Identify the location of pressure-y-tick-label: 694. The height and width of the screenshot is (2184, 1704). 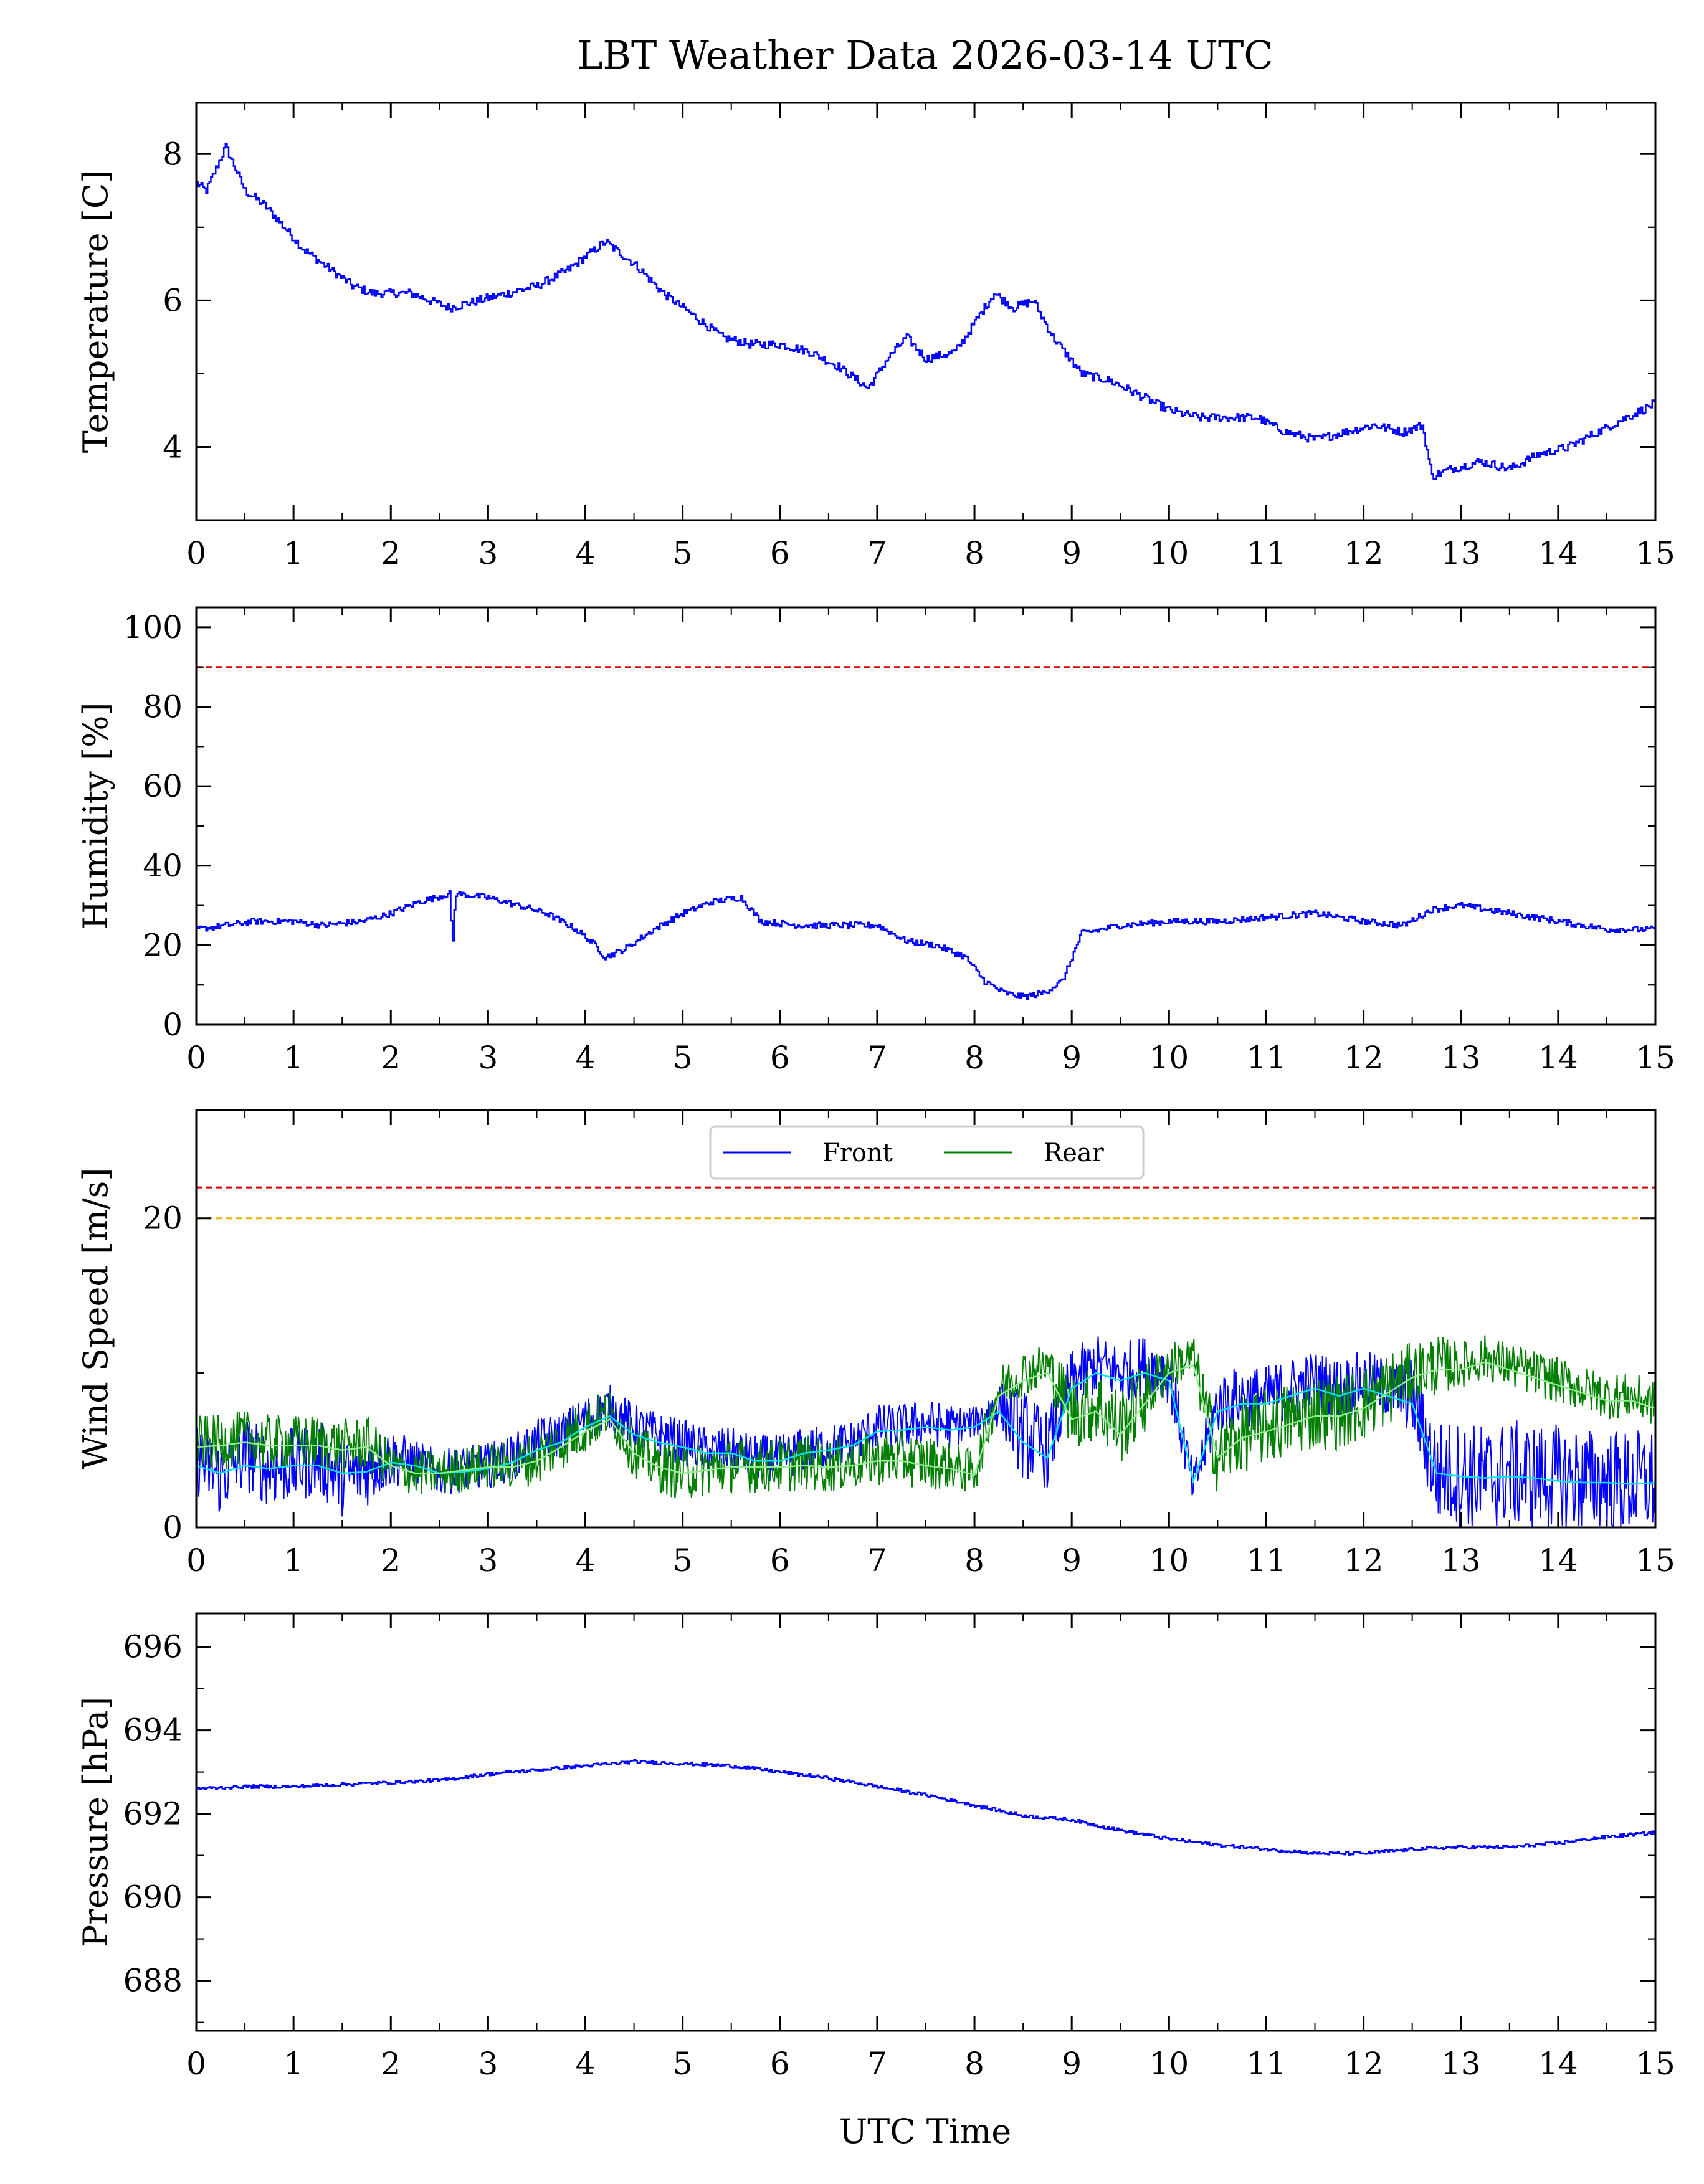
(153, 1730).